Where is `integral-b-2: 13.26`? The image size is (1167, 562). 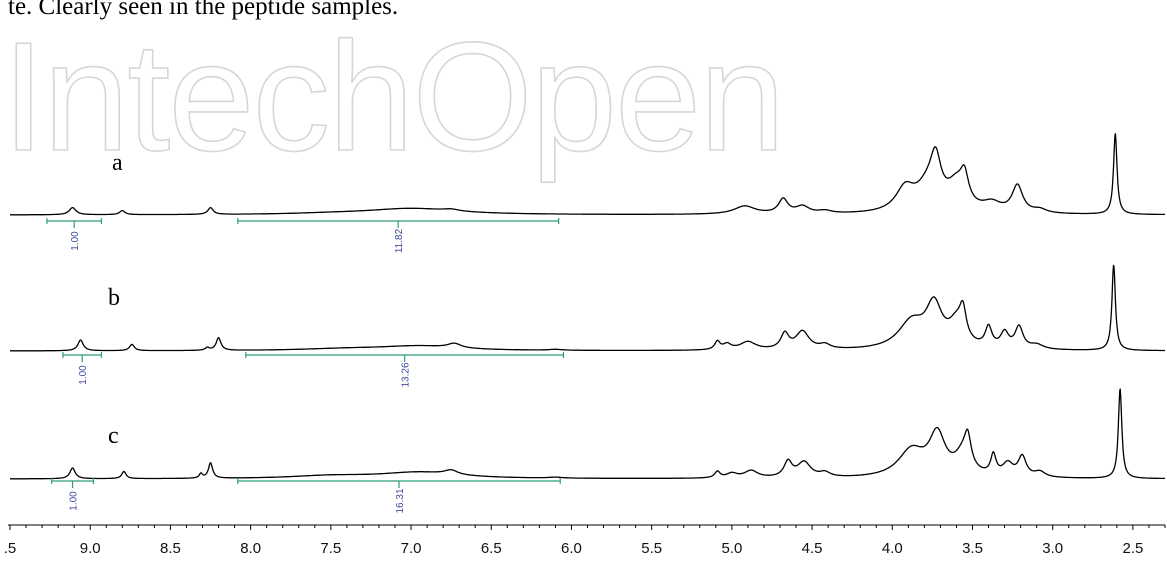 integral-b-2: 13.26 is located at coordinates (405, 370).